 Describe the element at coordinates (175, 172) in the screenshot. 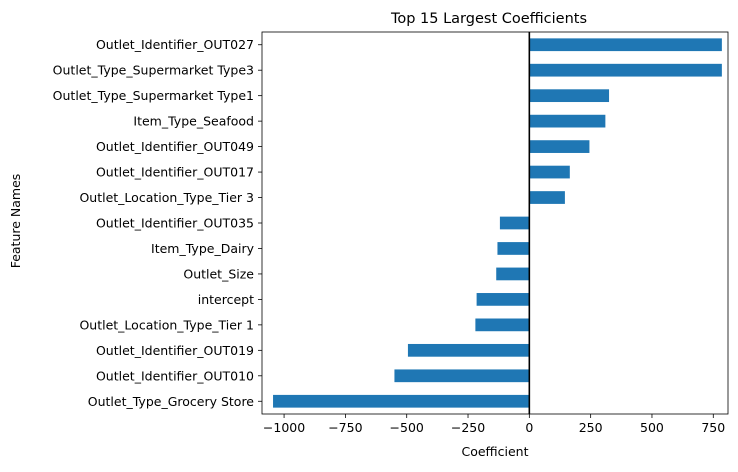

I see `y-tick-label: Outlet_Identifier_OUT017` at that location.